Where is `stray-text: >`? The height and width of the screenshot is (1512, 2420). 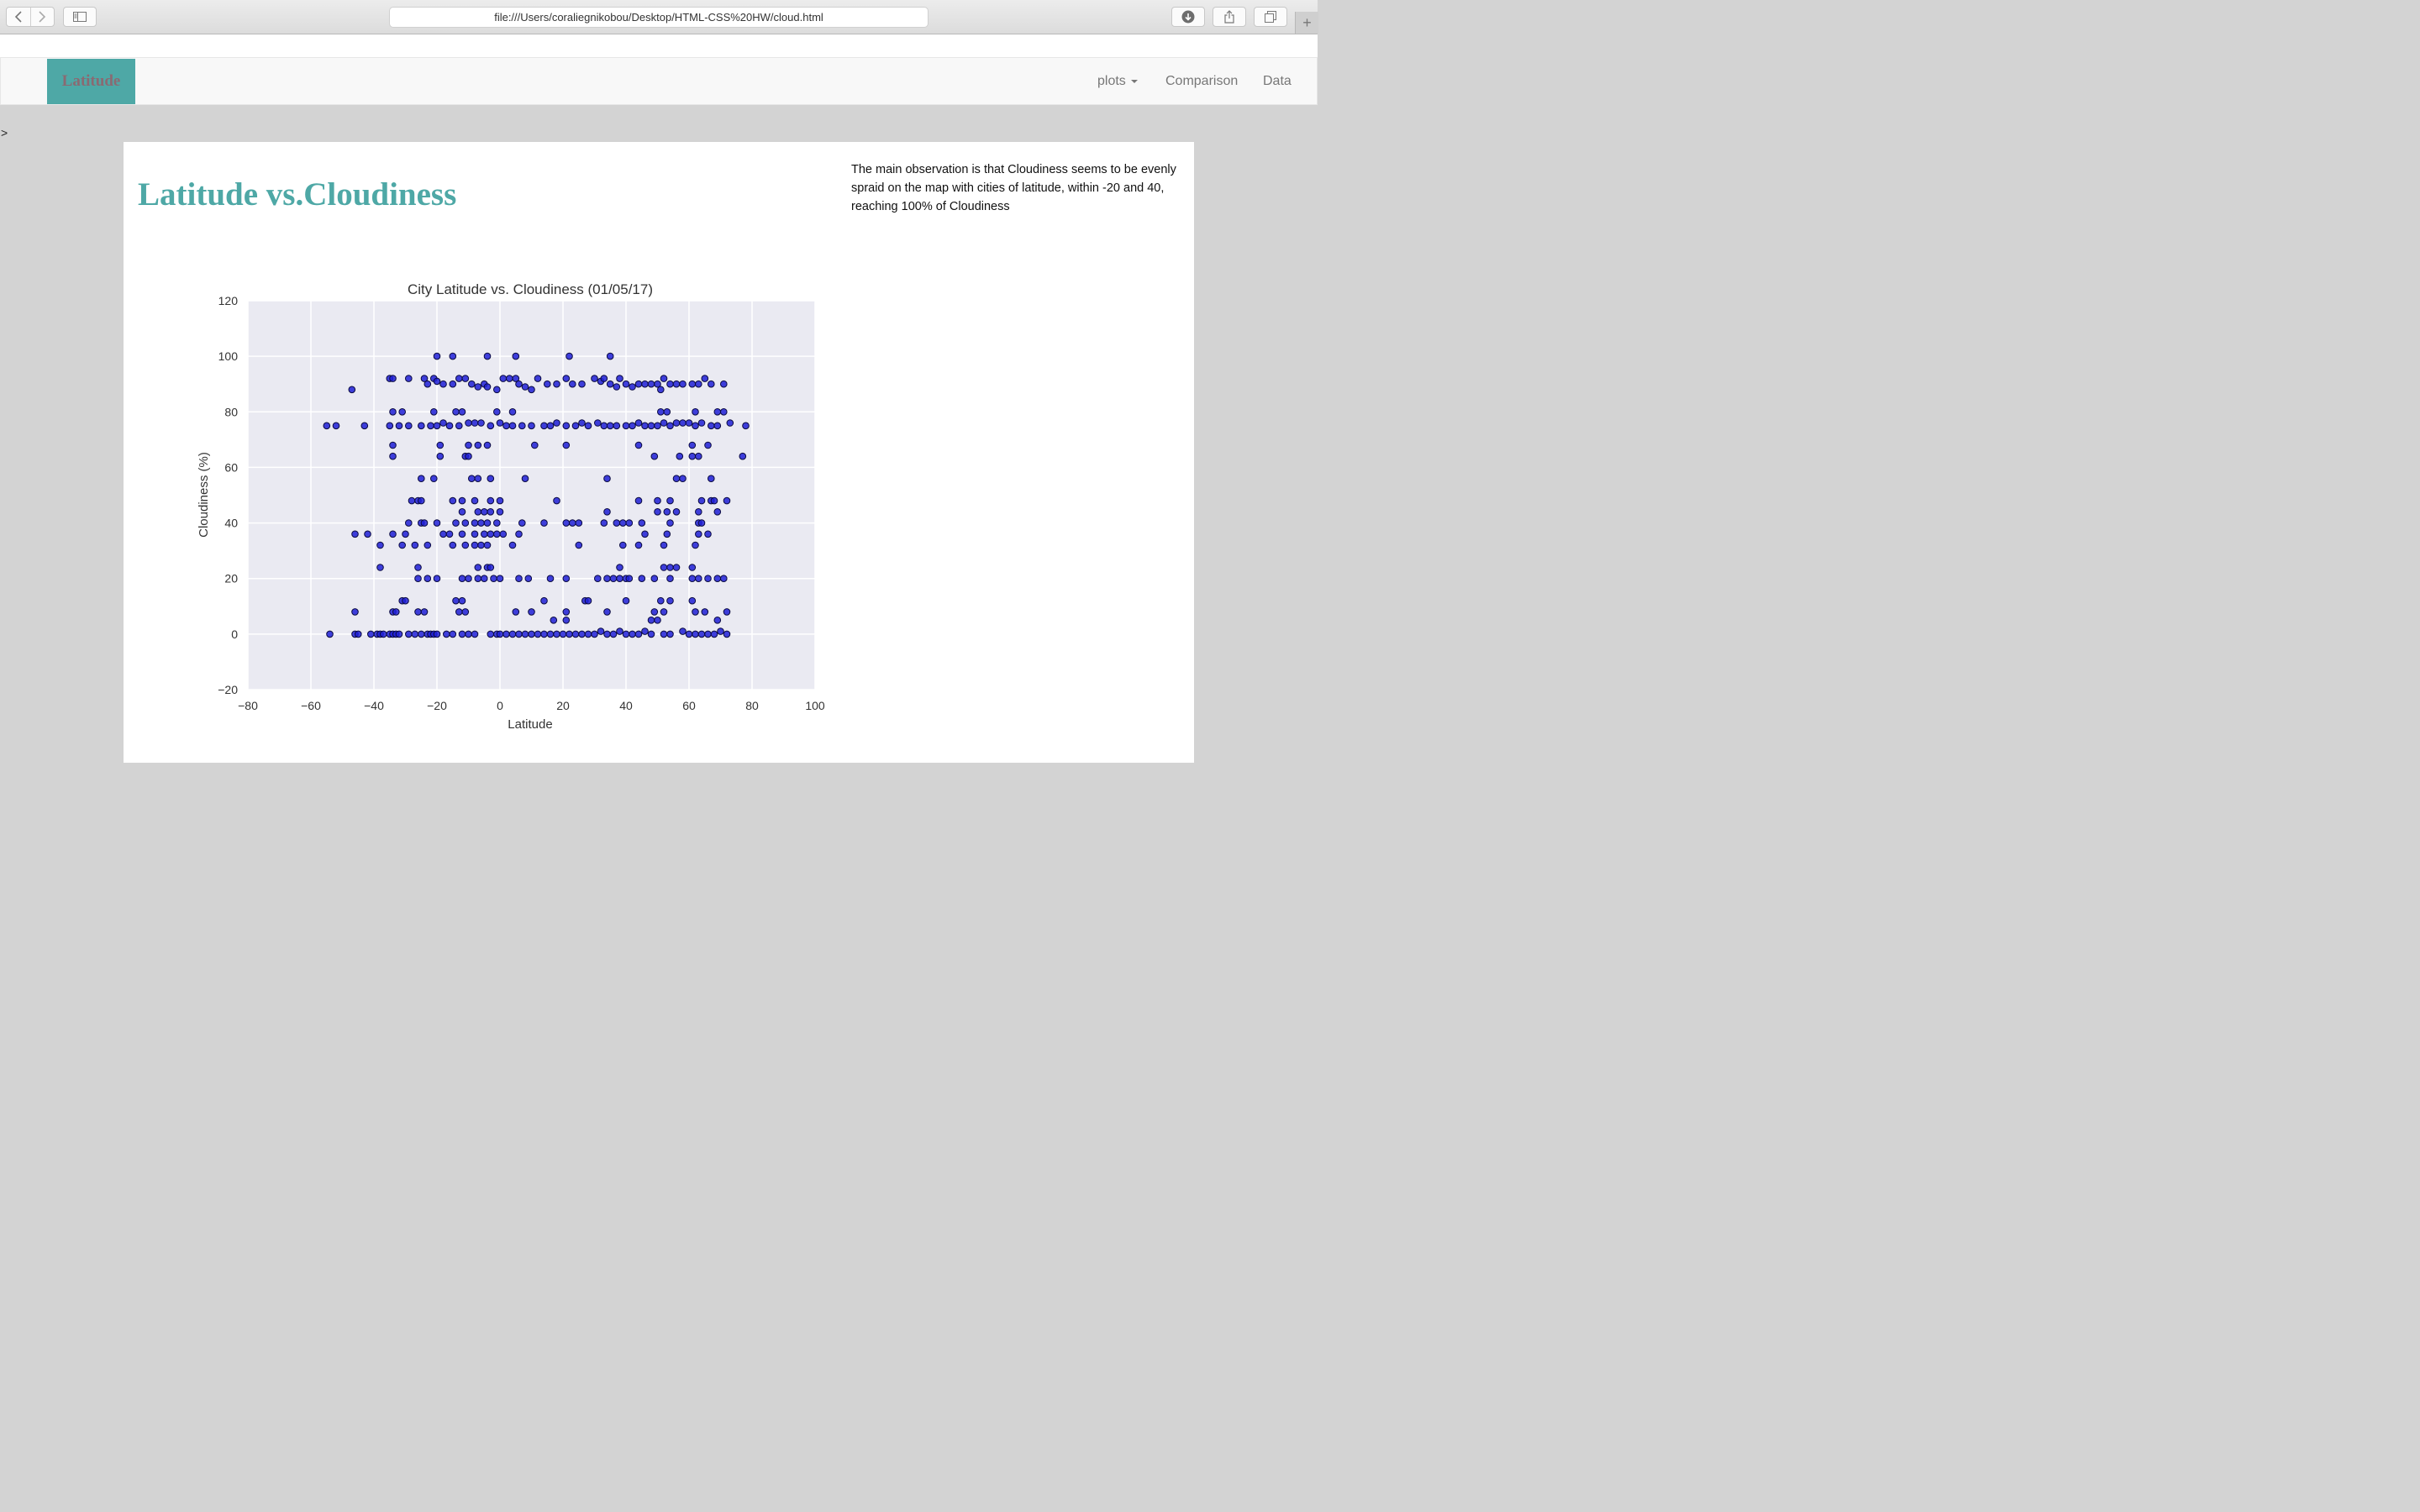
stray-text: > is located at coordinates (4, 132).